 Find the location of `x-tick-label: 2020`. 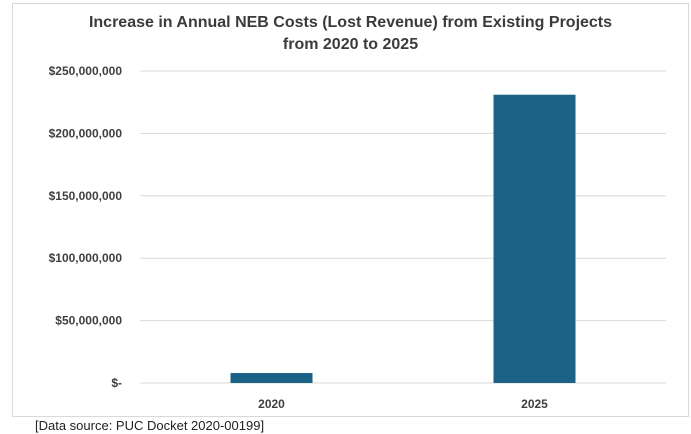

x-tick-label: 2020 is located at coordinates (271, 404).